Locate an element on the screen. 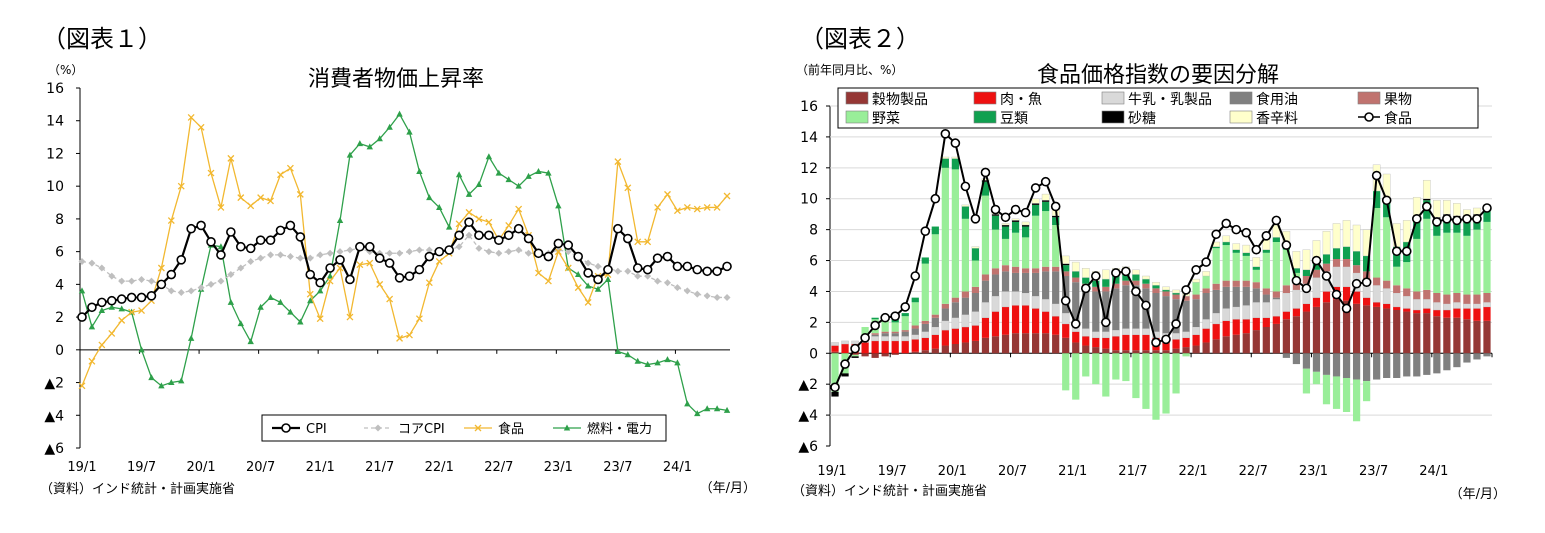 This screenshot has height=533, width=1545. chart1-legend-marker is located at coordinates (286, 428).